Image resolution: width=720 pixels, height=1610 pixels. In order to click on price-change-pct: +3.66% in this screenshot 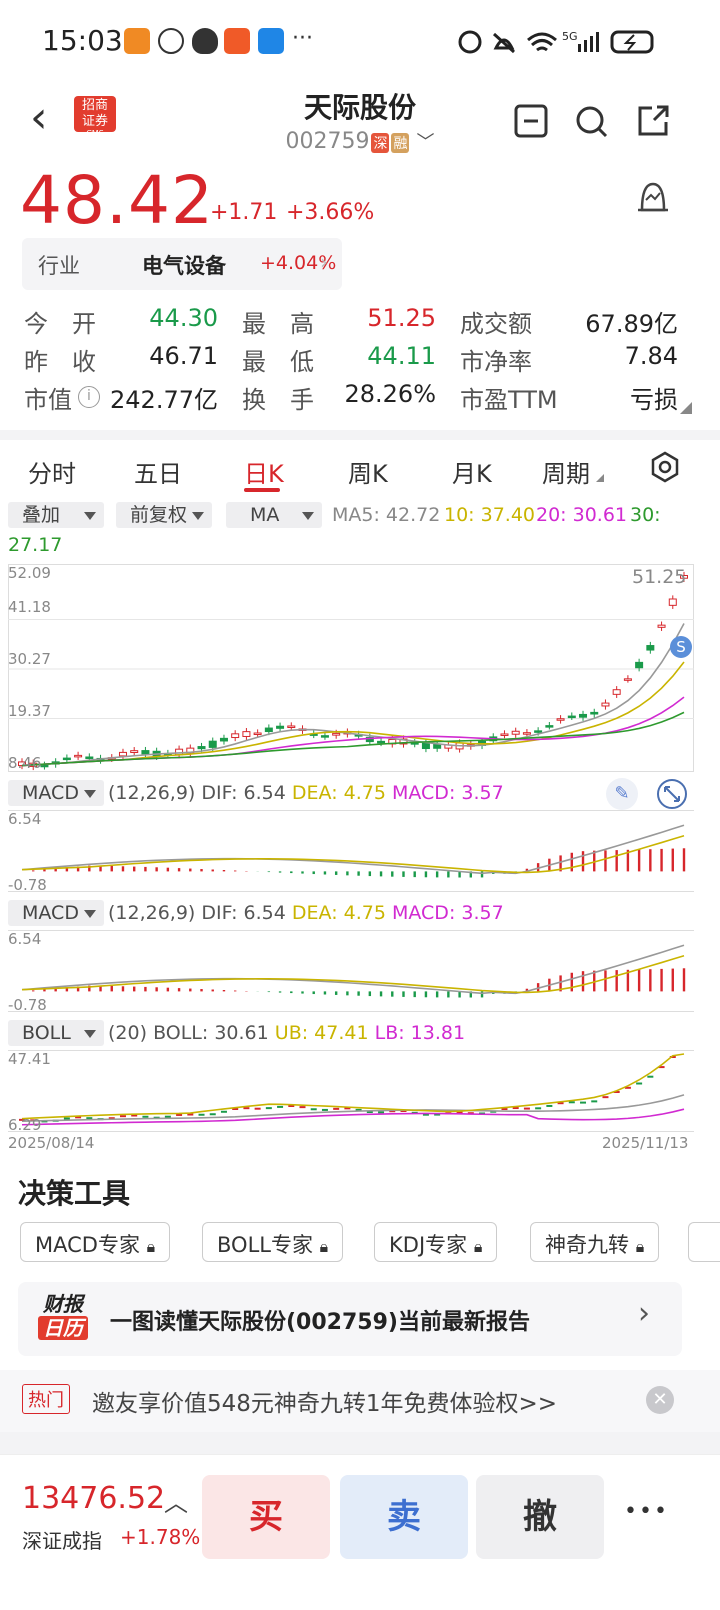, I will do `click(330, 212)`.